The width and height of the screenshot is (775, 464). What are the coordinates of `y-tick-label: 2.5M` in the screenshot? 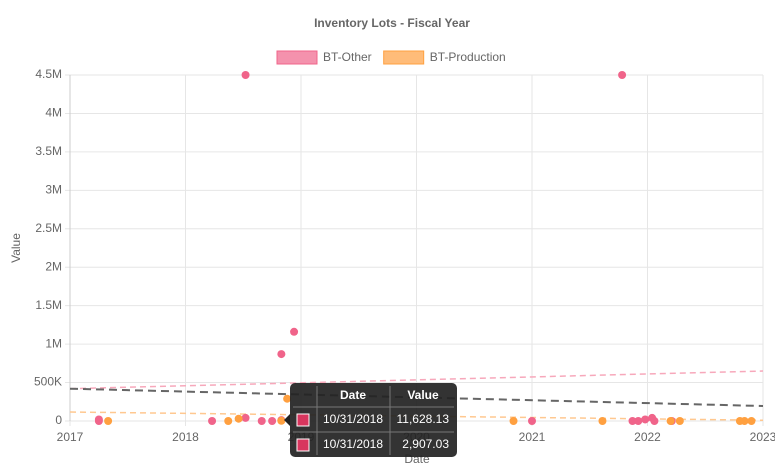 It's located at (48, 228).